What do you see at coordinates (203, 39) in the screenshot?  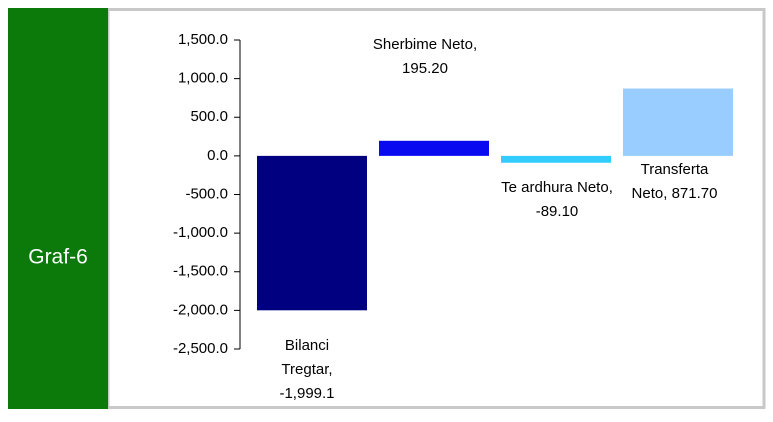 I see `y-tick-label: 1,500.0` at bounding box center [203, 39].